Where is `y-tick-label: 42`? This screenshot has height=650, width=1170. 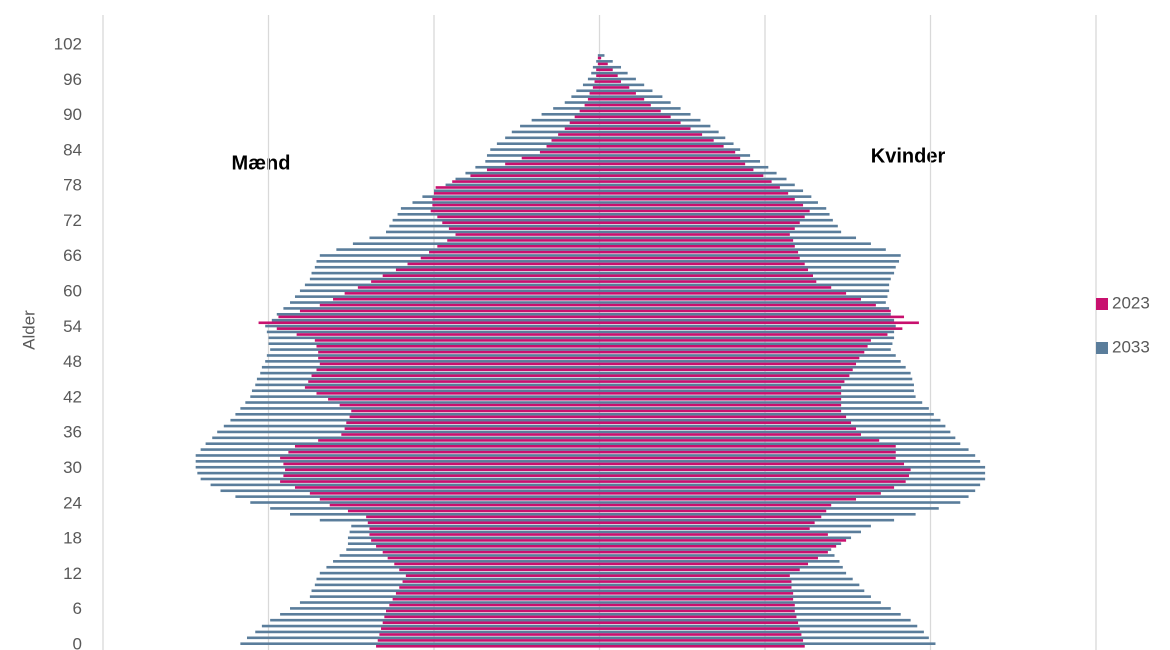
y-tick-label: 42 is located at coordinates (72, 396).